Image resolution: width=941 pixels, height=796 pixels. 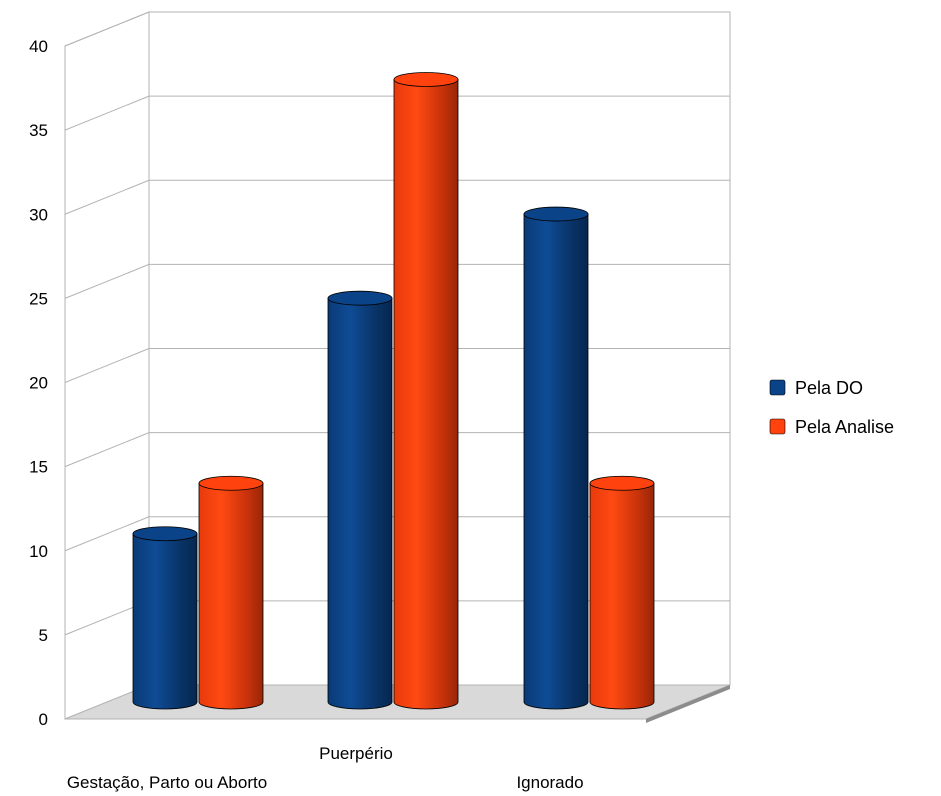 I want to click on legend-label: Pela DO, so click(x=829, y=388).